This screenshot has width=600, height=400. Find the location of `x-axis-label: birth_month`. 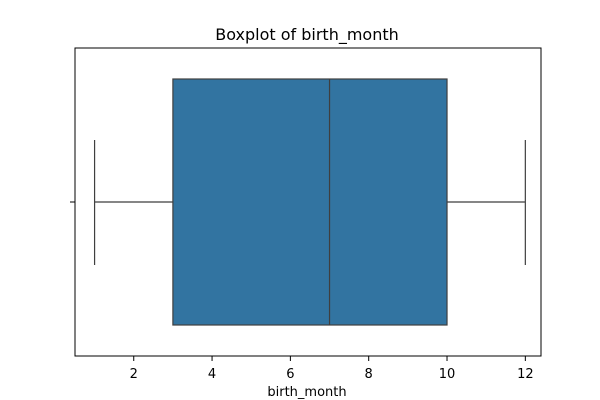

x-axis-label: birth_month is located at coordinates (306, 392).